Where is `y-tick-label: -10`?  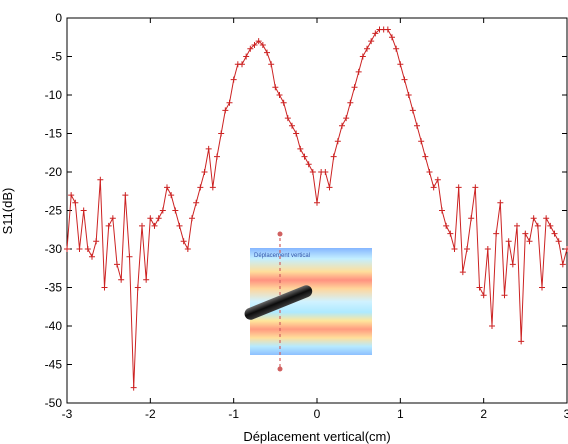
y-tick-label: -10 is located at coordinates (54, 95).